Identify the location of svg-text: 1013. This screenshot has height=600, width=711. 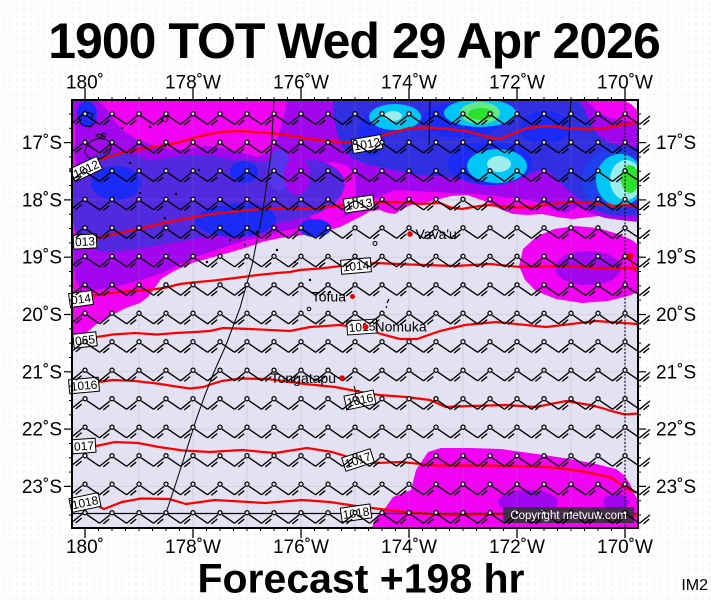
(359, 204).